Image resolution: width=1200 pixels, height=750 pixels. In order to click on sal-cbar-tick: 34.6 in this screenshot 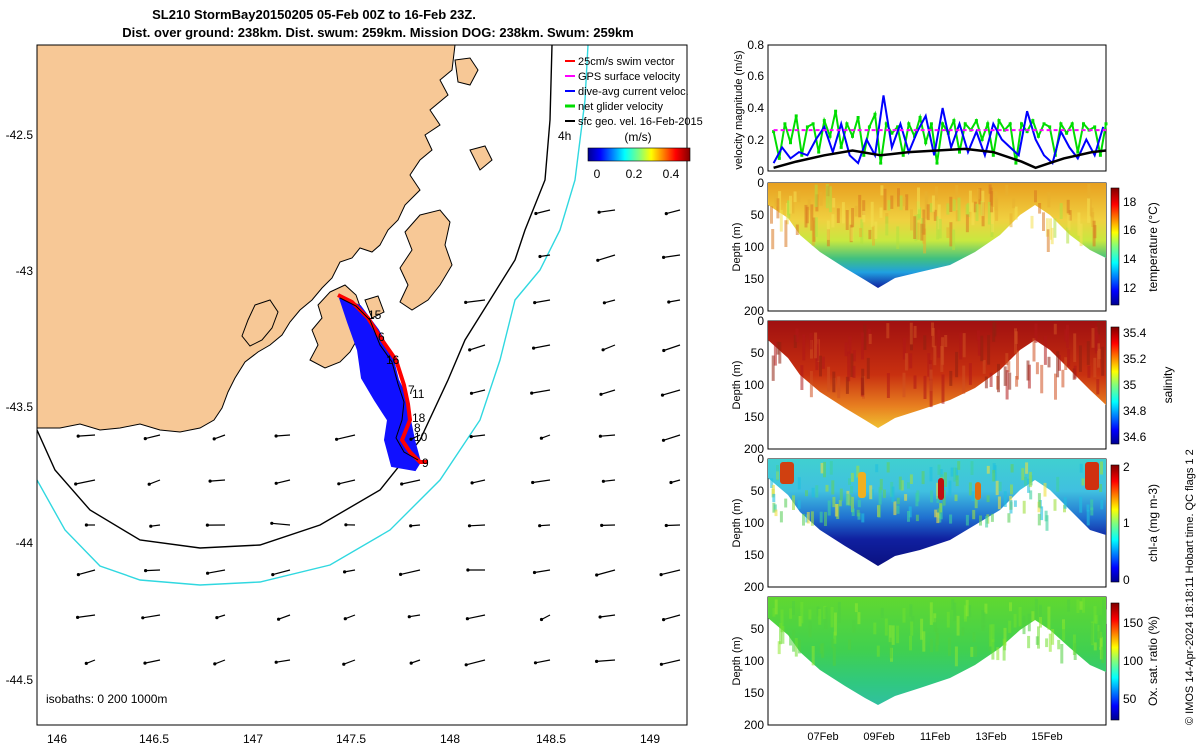, I will do `click(1135, 437)`.